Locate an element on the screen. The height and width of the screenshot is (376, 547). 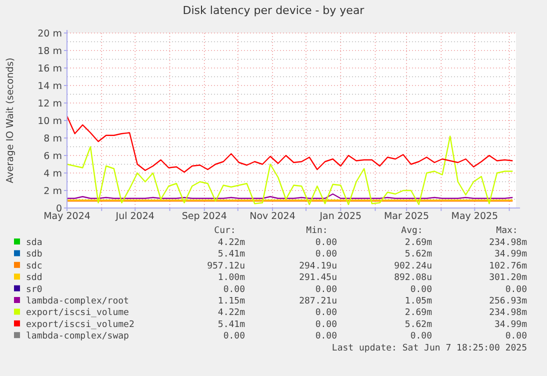
y-tick-label: 20 m is located at coordinates (50, 34).